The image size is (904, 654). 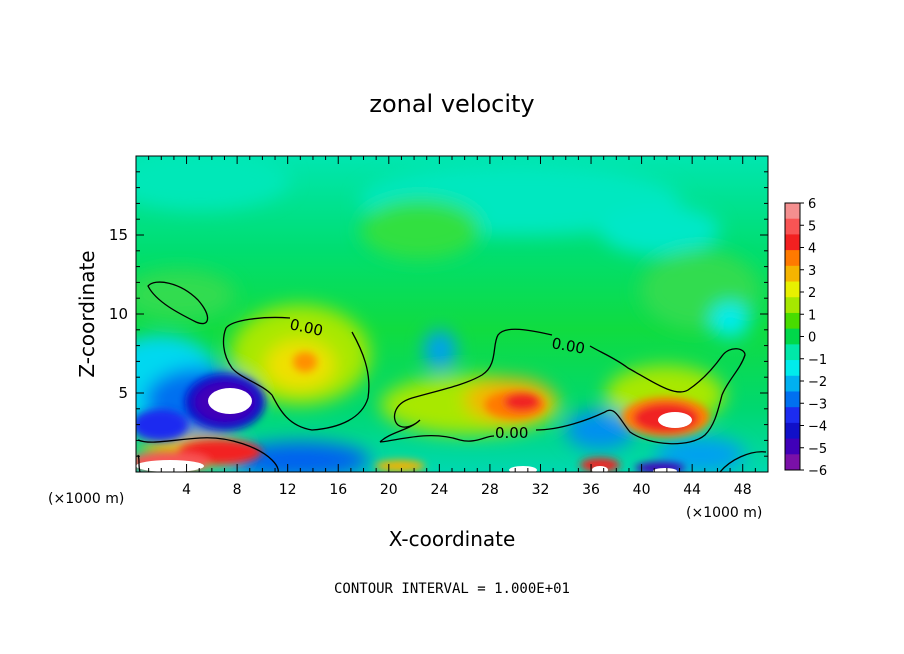 What do you see at coordinates (812, 271) in the screenshot?
I see `colorbar-label: 3` at bounding box center [812, 271].